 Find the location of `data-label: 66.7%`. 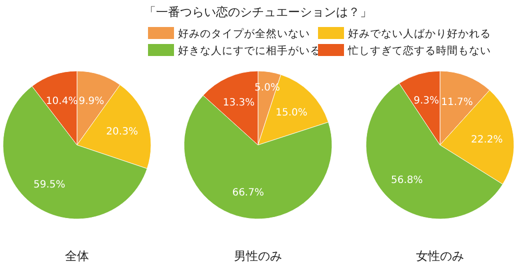

data-label: 66.7% is located at coordinates (248, 192).